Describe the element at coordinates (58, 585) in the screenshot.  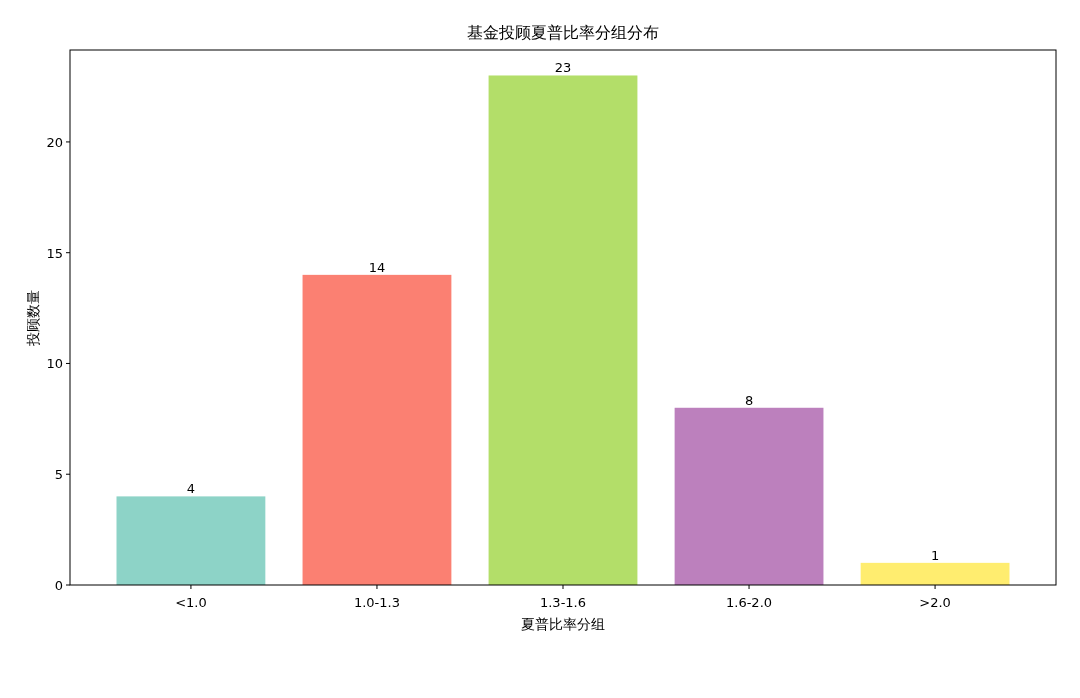
I see `y-tick-label: 0` at that location.